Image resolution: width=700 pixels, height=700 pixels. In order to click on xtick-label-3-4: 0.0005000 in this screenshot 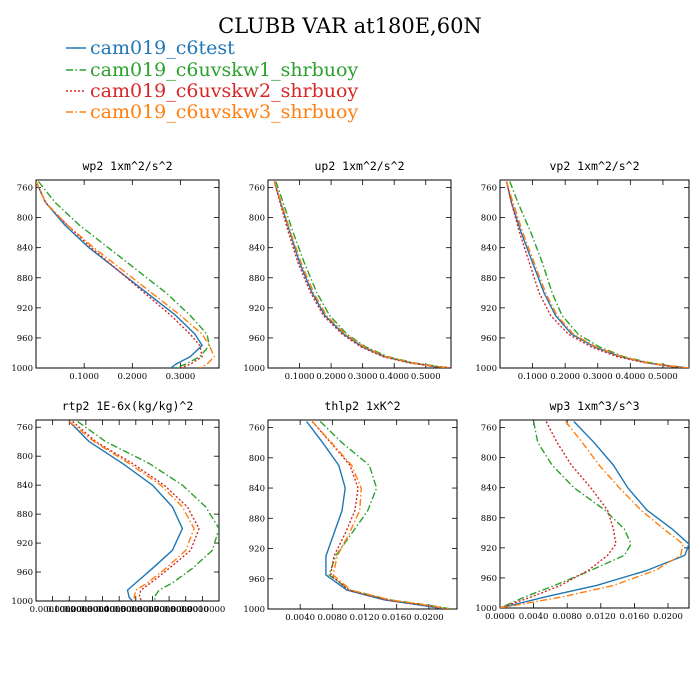, I will do `click(119, 610)`.